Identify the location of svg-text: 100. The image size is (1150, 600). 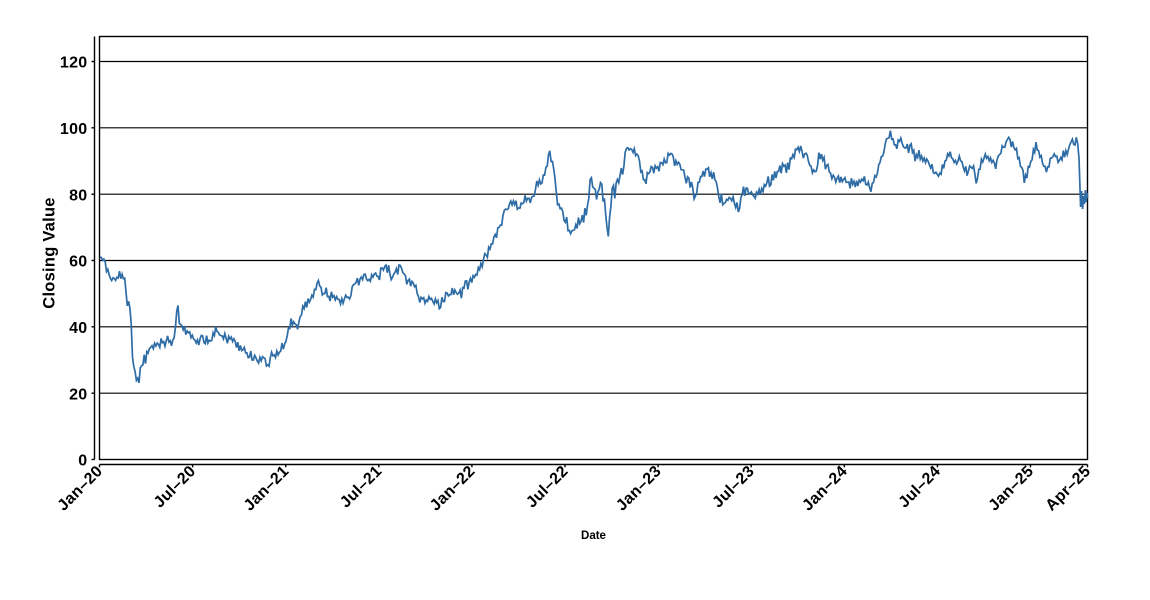
(74, 129).